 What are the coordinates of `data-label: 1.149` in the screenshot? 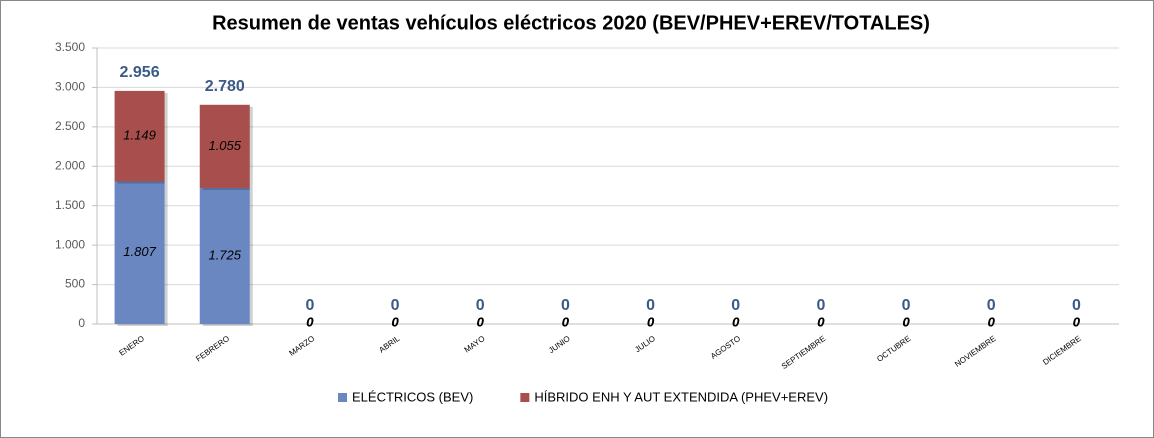 It's located at (139, 135).